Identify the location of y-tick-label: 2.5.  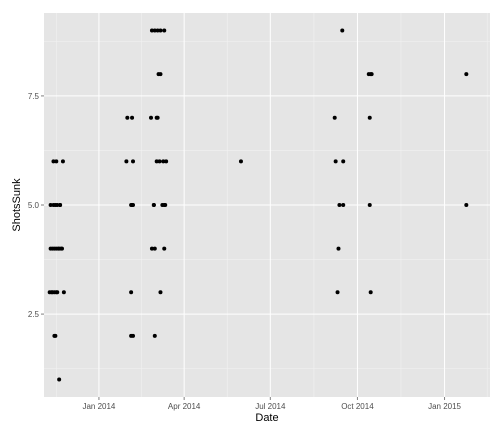
(34, 314).